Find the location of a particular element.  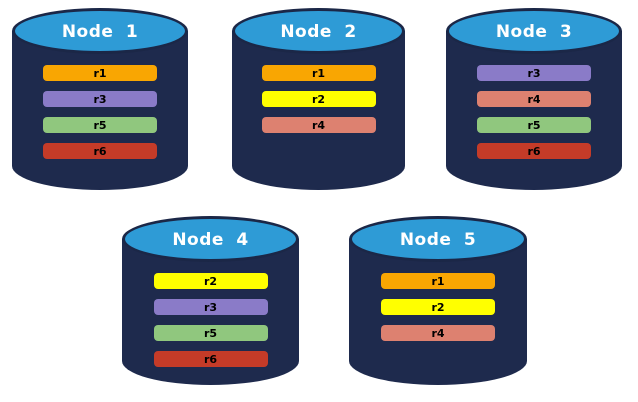

node-label: Node 4 is located at coordinates (210, 239).